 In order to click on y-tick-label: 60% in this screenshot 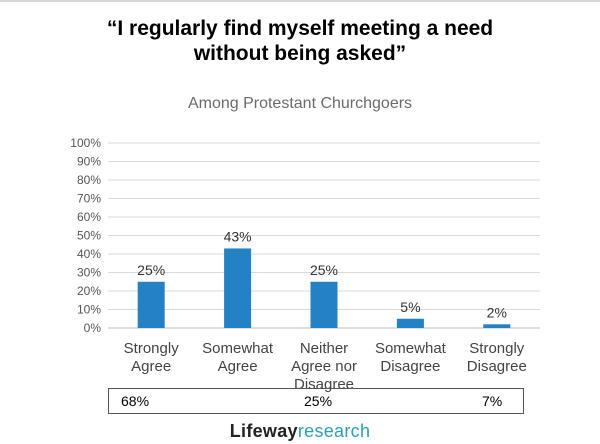, I will do `click(89, 217)`.